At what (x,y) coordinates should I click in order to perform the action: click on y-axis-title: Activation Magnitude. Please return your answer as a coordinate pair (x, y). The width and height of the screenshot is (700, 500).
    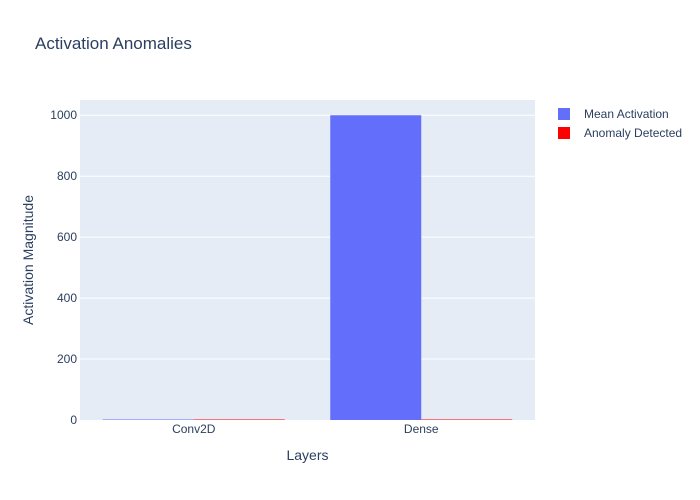
    Looking at the image, I should click on (28, 260).